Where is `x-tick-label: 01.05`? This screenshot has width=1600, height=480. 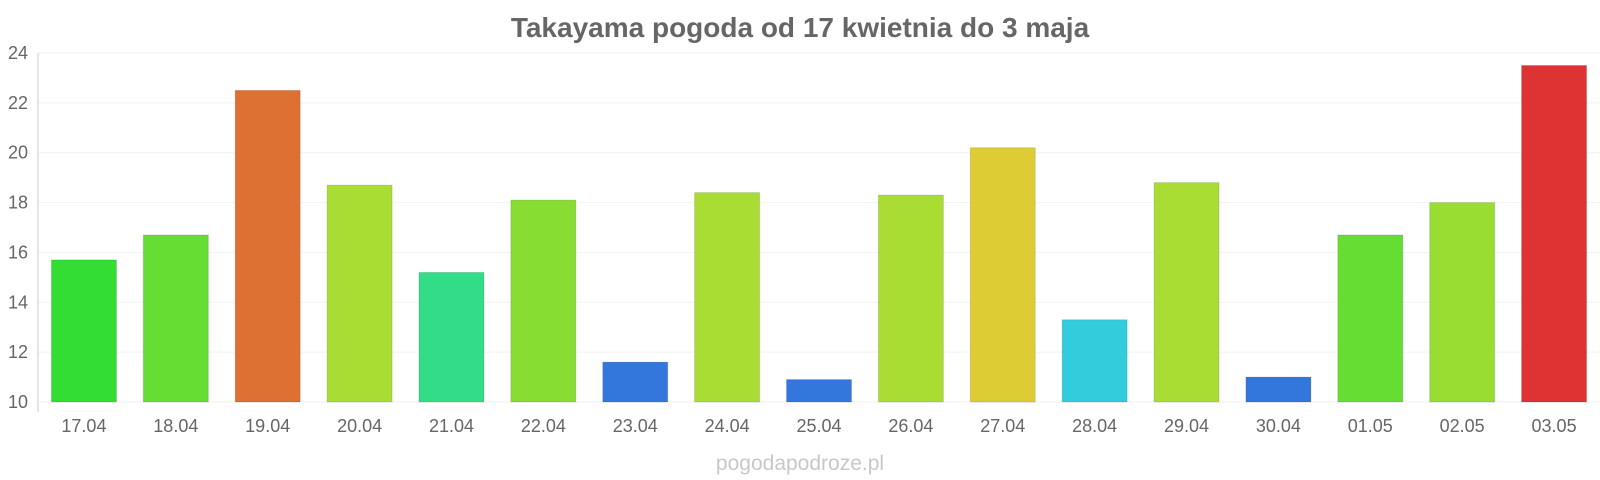
x-tick-label: 01.05 is located at coordinates (1370, 426).